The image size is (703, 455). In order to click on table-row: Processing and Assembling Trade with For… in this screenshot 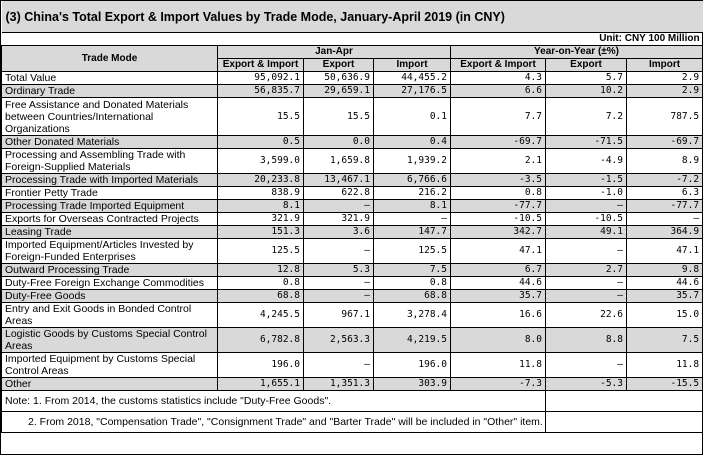, I will do `click(352, 161)`.